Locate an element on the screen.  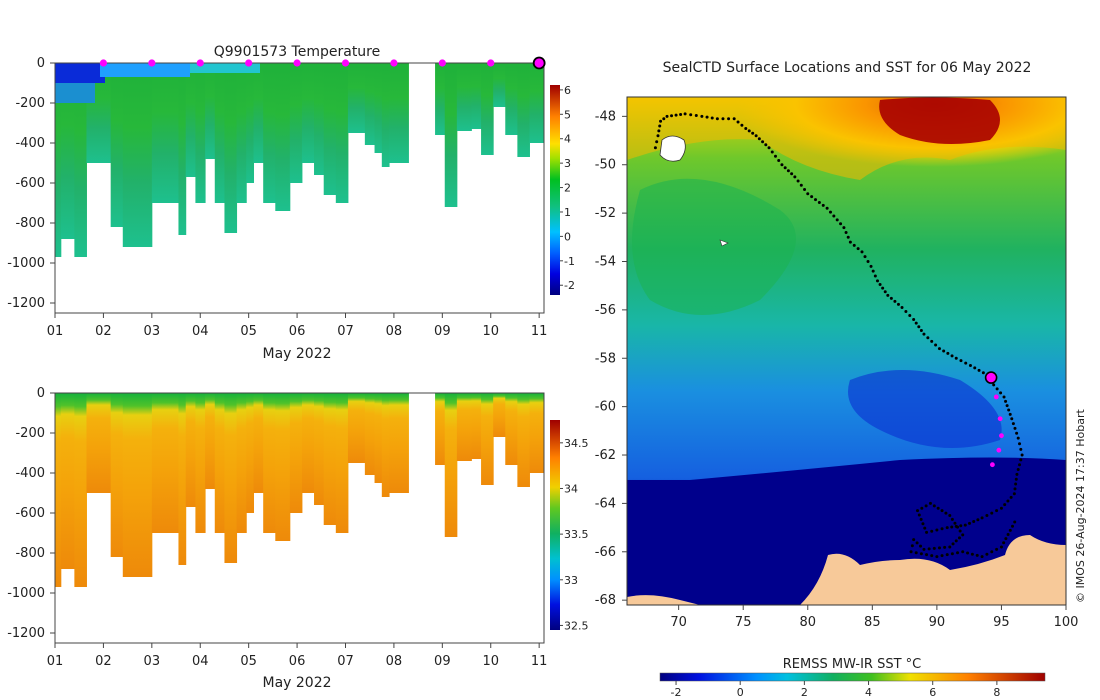
x-tick-label: 09 is located at coordinates (442, 661).